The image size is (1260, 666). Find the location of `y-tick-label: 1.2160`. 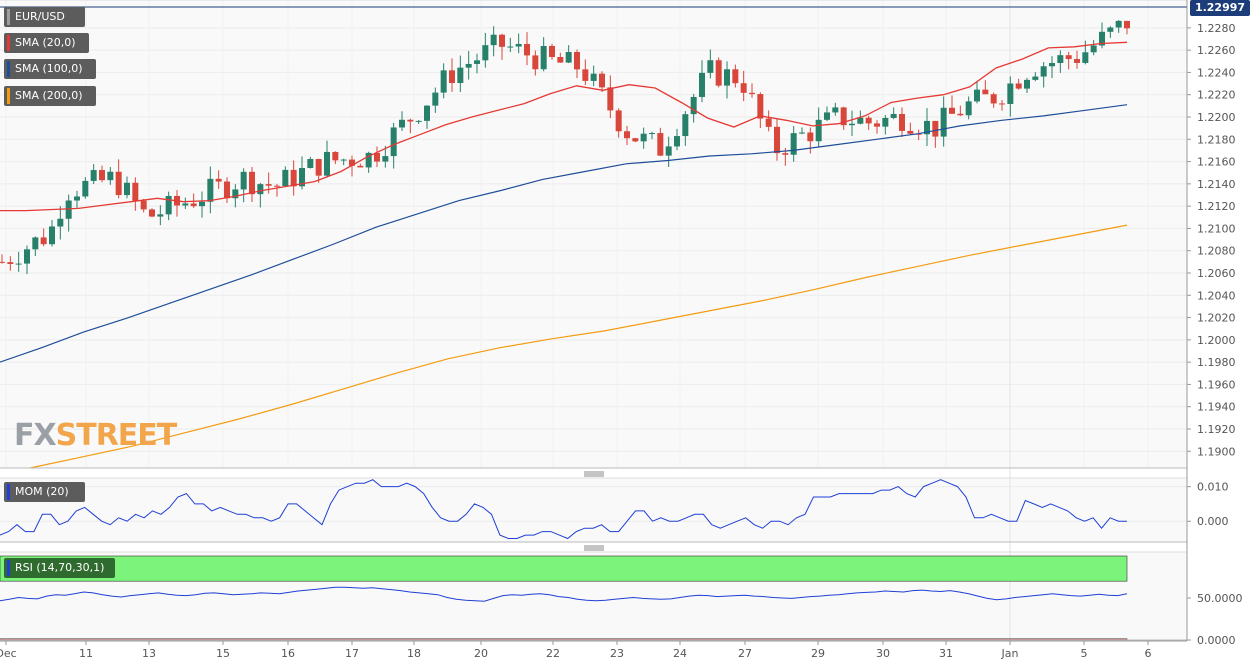

y-tick-label: 1.2160 is located at coordinates (1216, 162).